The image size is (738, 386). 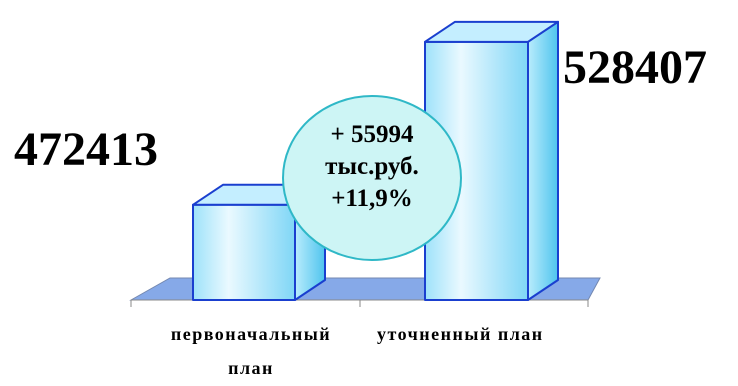 I want to click on bar-1-front, so click(x=244, y=252).